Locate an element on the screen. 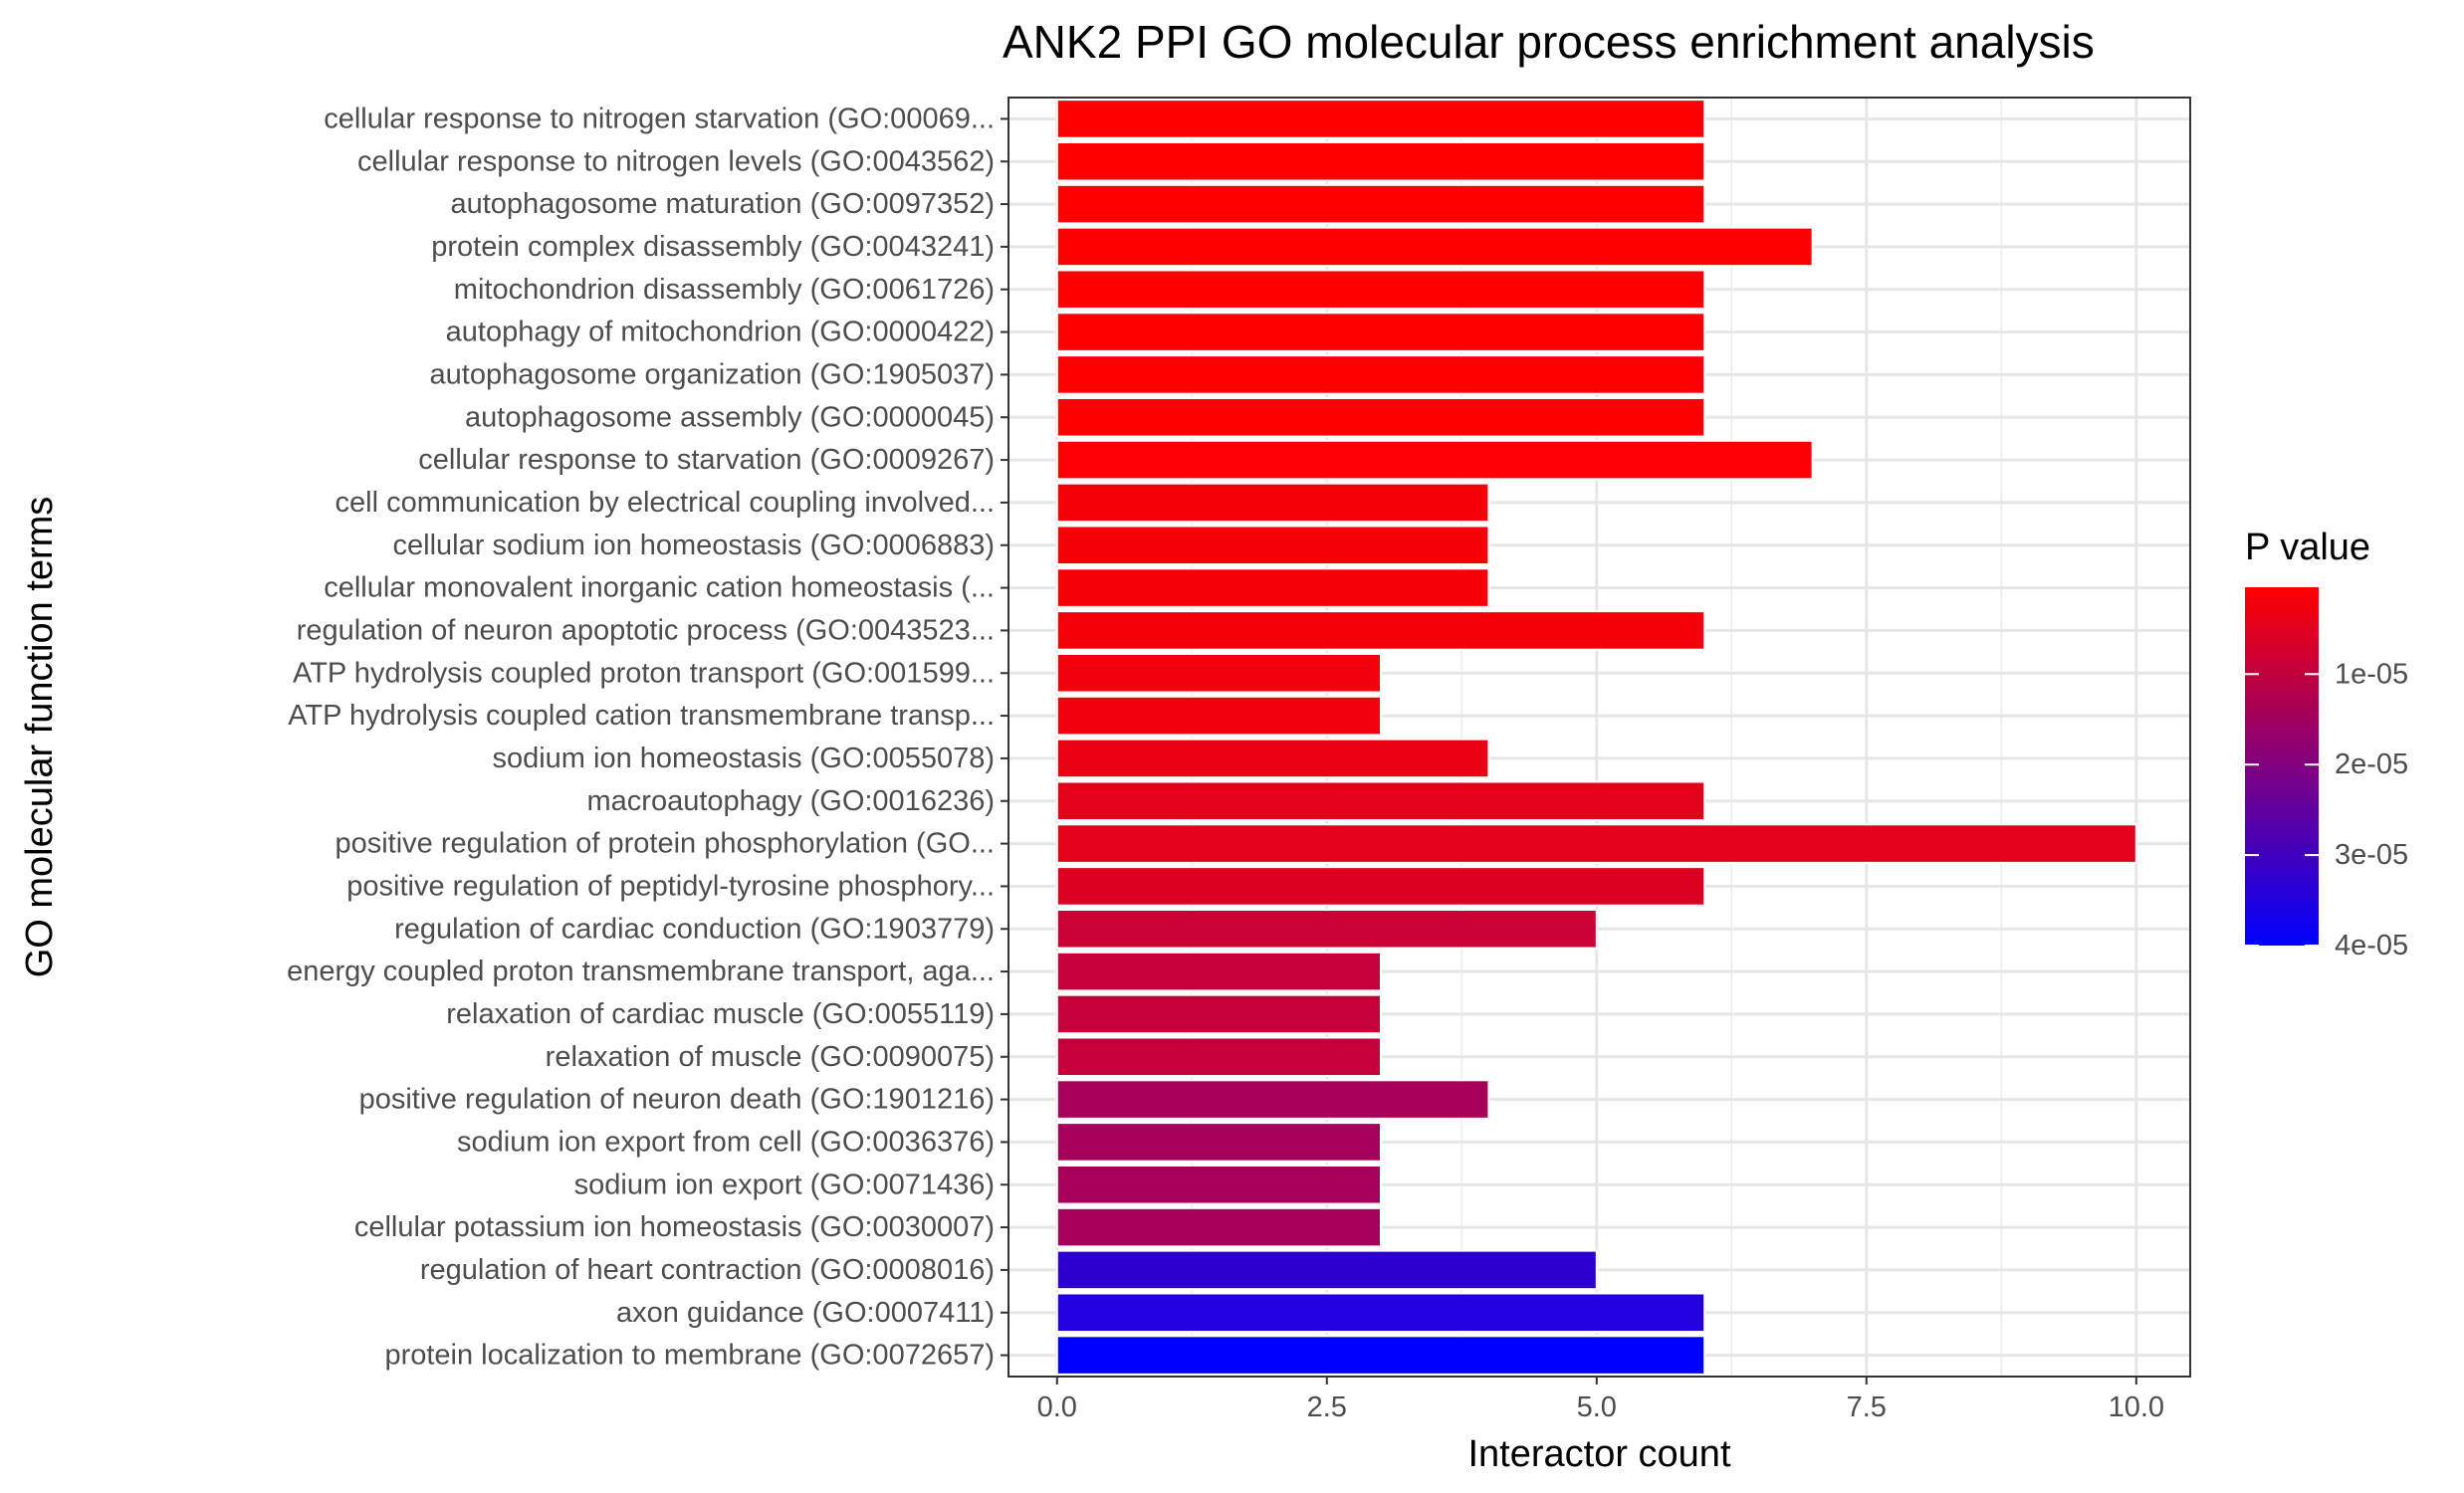  legend-title: P value is located at coordinates (2308, 547).